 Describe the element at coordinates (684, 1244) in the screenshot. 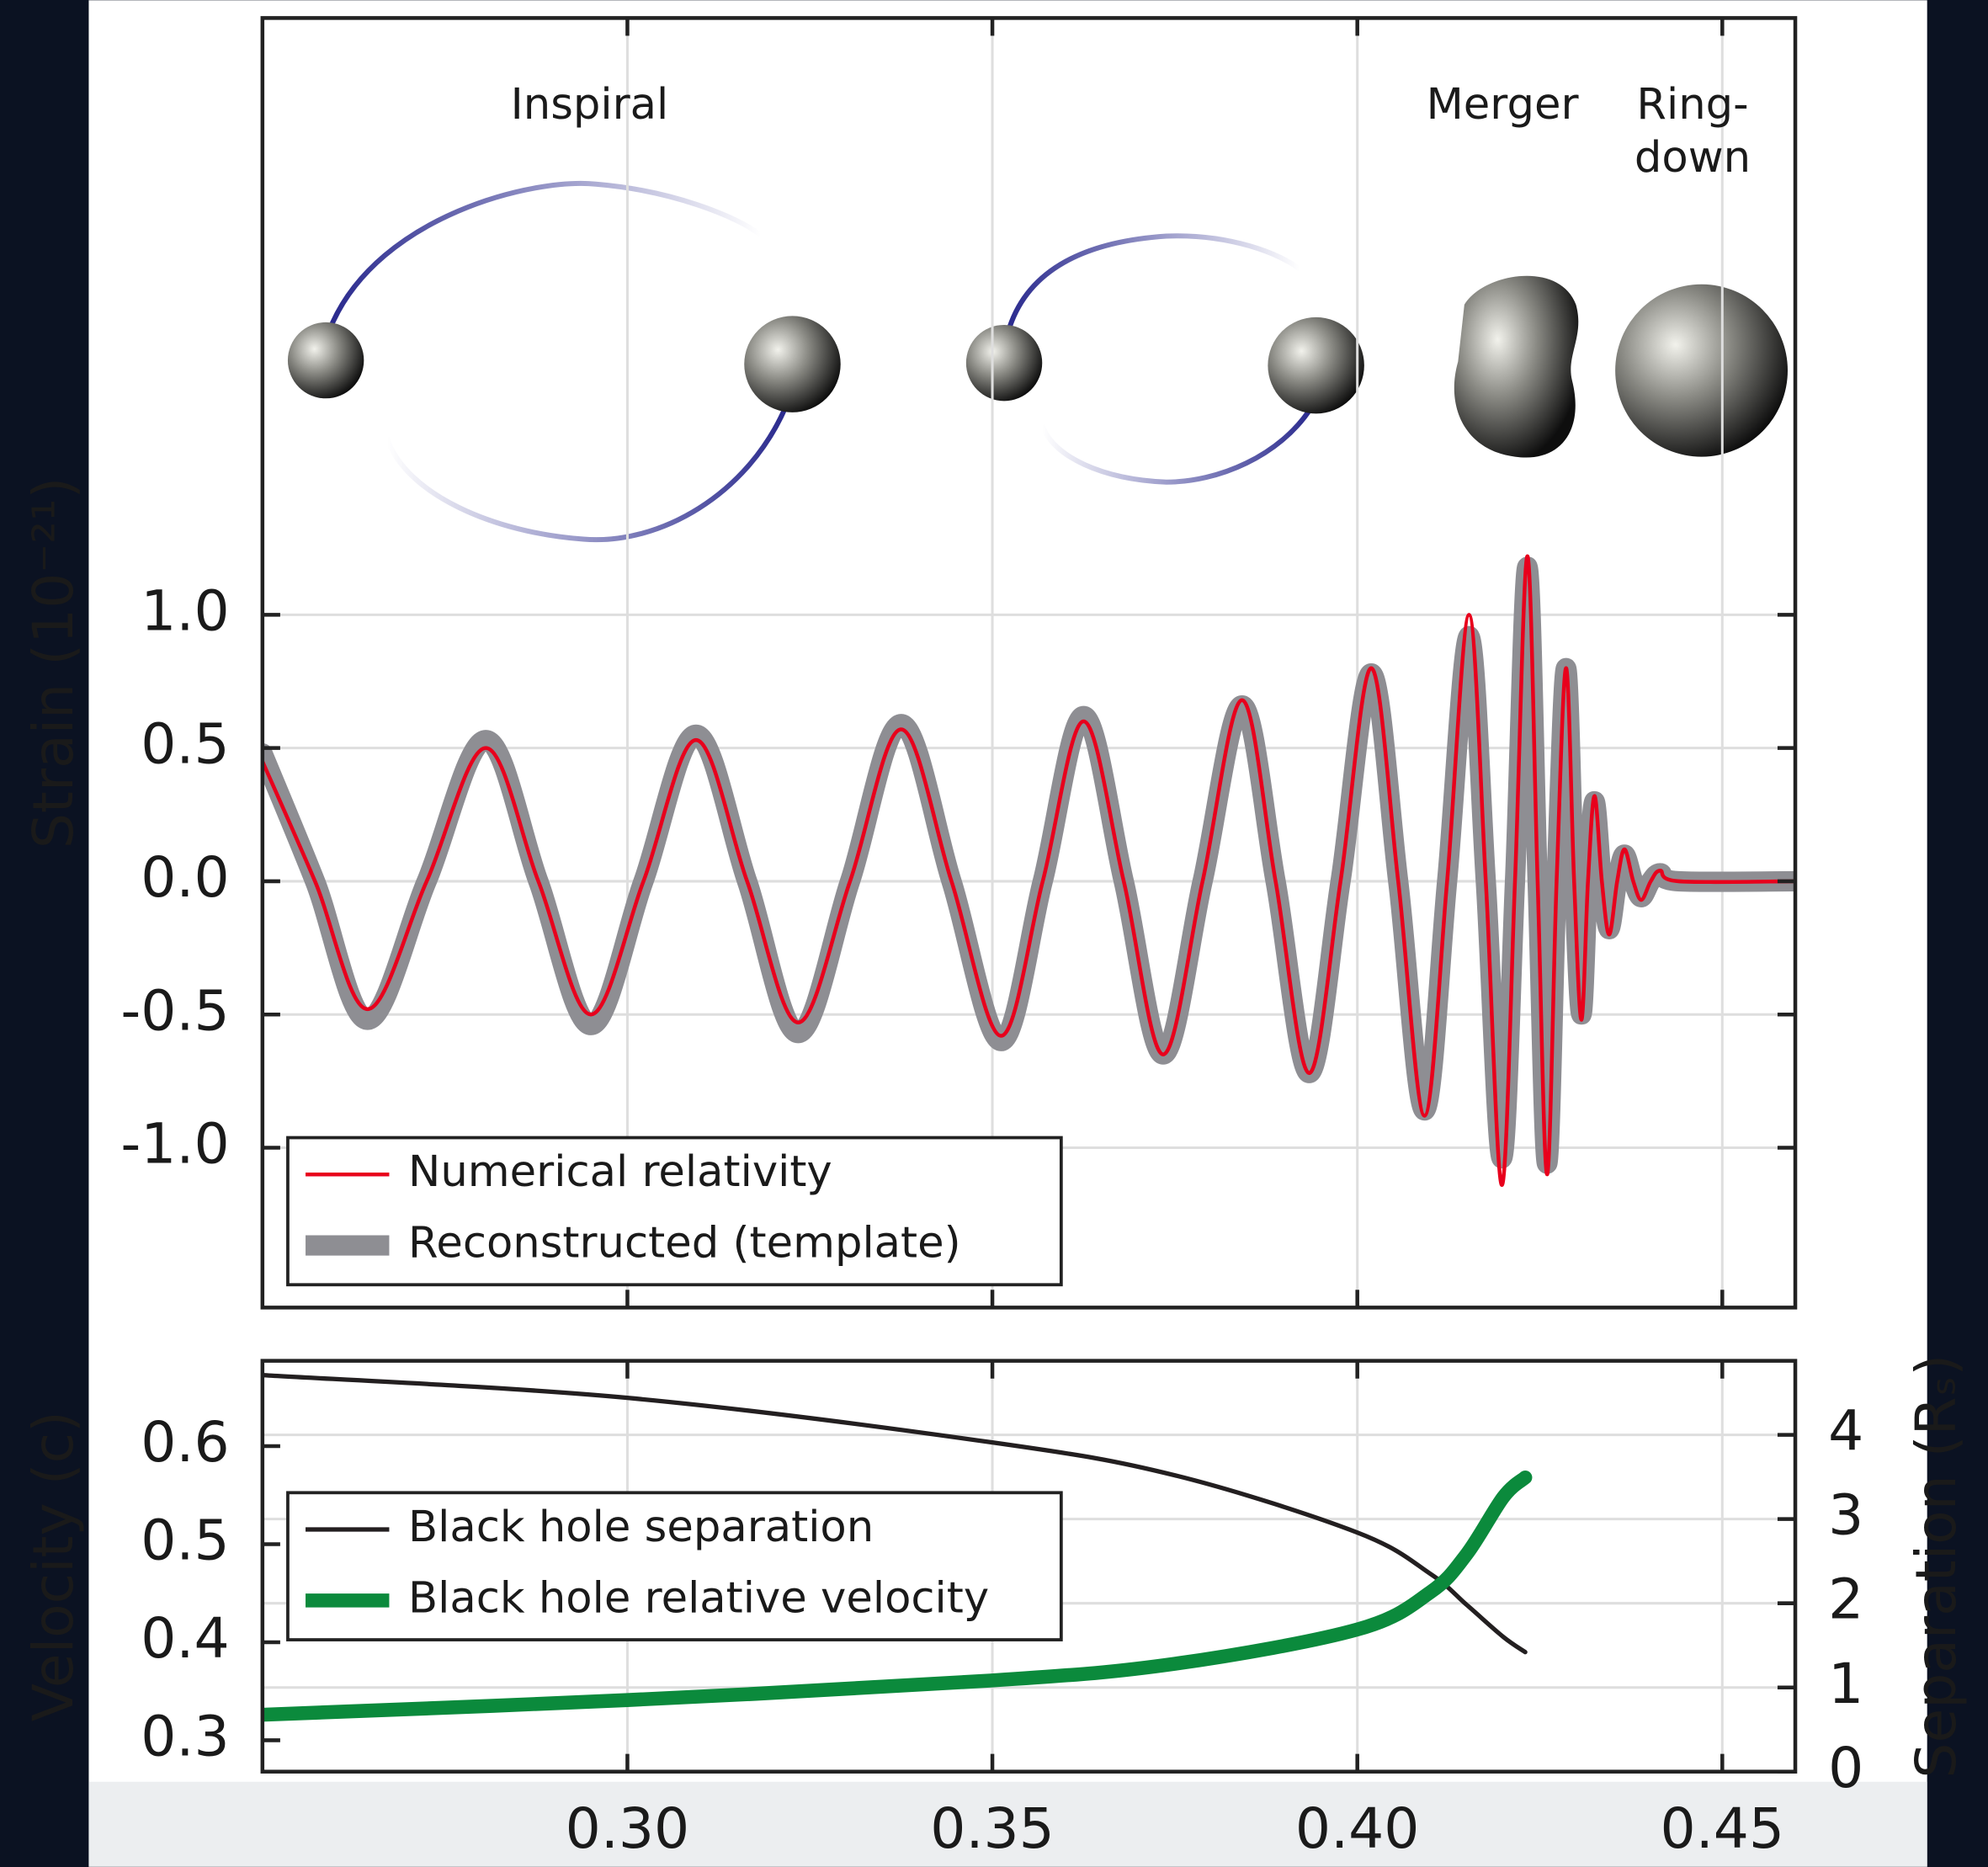

I see `legend-label: Reconstructed (template)` at that location.